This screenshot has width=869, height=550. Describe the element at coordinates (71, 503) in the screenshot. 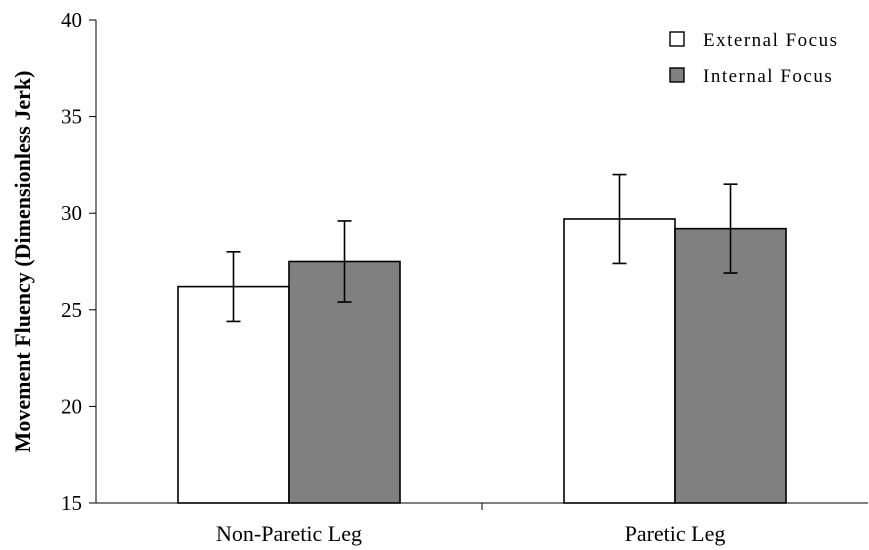

I see `y-tick-label: 15` at that location.